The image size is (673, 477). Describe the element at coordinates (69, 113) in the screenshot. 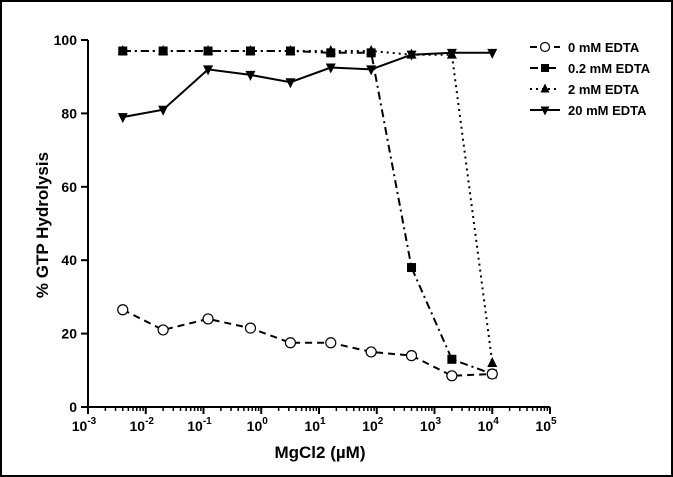

I see `y-tick-label: 80` at that location.